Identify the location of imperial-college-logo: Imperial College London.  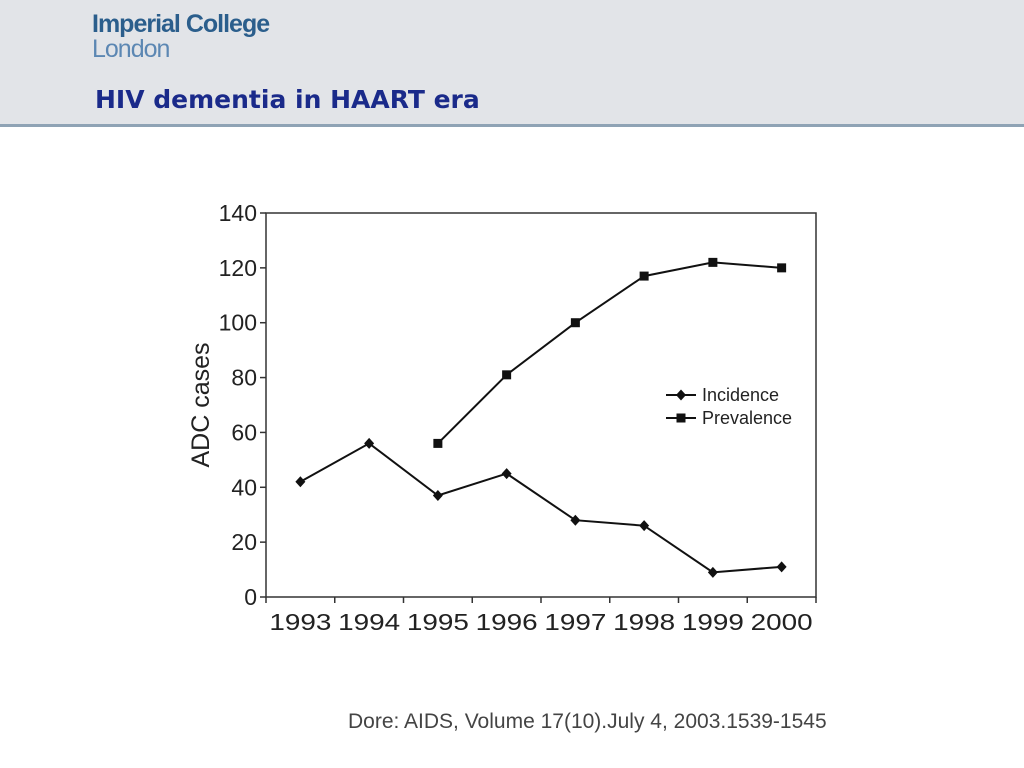
(180, 37).